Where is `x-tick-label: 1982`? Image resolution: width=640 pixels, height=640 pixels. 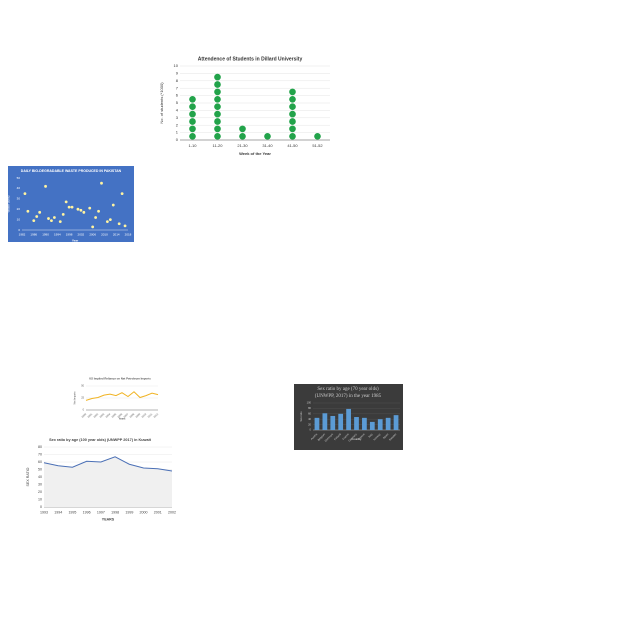
x-tick-label: 1982 is located at coordinates (22, 234).